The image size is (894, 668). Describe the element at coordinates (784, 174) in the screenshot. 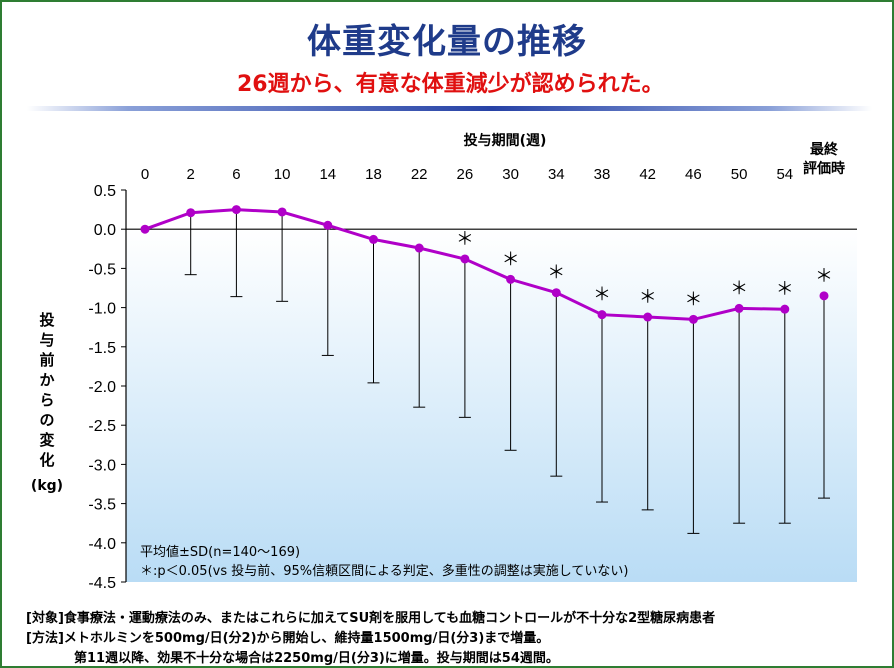

I see `x-tick-label: 54` at that location.